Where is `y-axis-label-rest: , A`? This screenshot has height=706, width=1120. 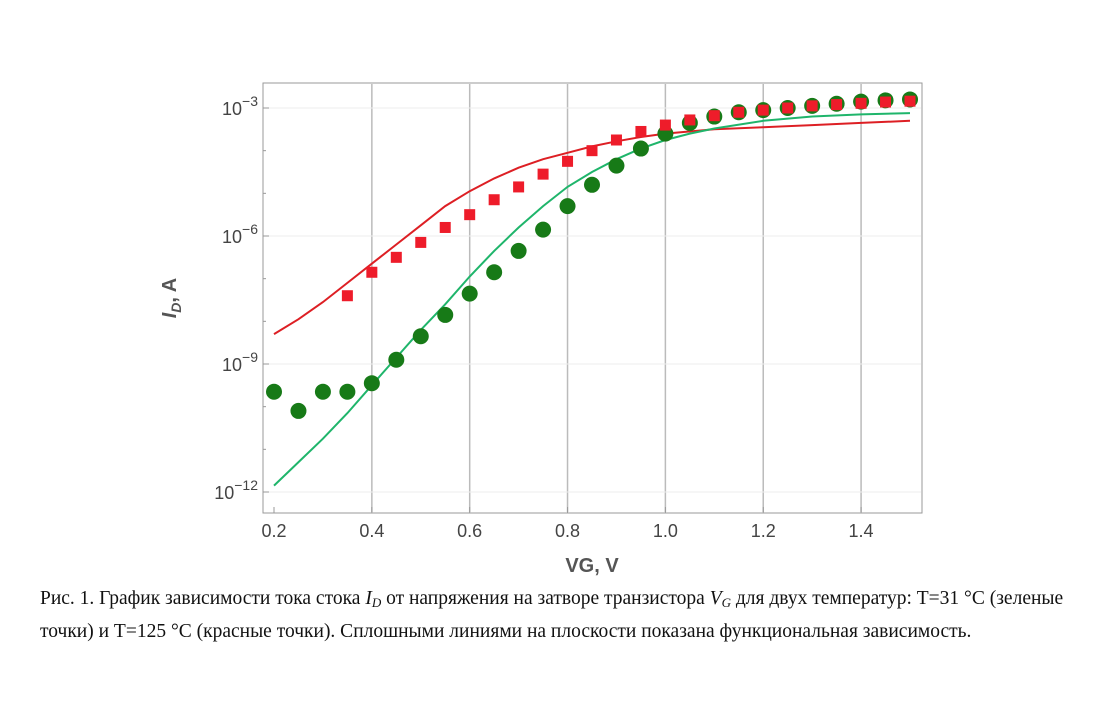 y-axis-label-rest: , A is located at coordinates (170, 290).